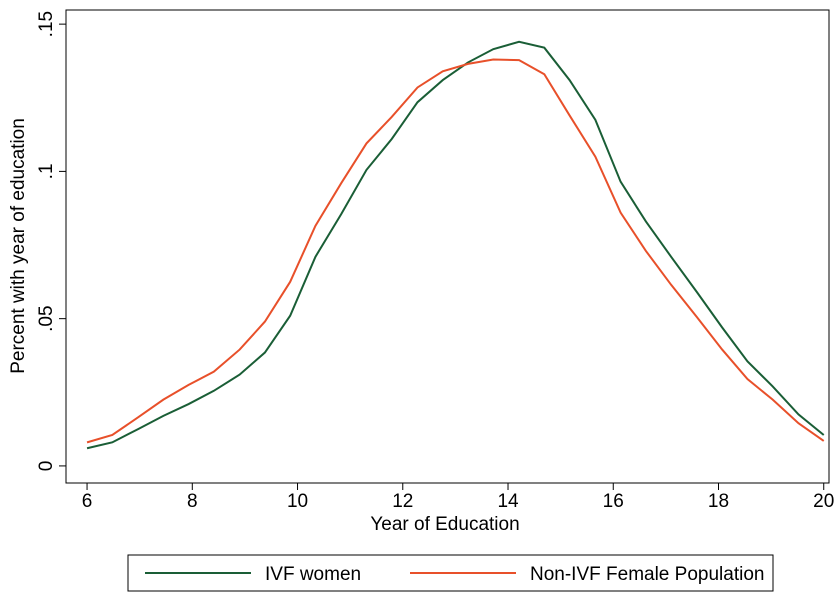  I want to click on legend-label: IVF women, so click(313, 574).